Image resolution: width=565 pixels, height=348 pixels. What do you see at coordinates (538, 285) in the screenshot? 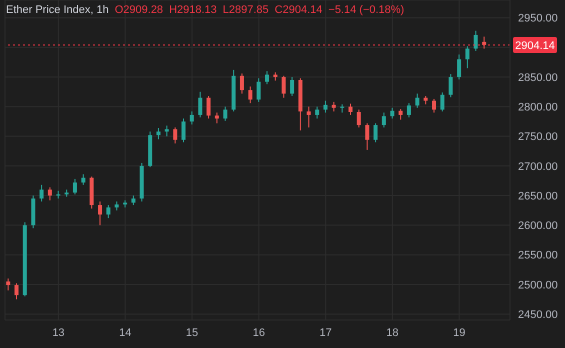
I see `y-tick-label: 2500.00` at bounding box center [538, 285].